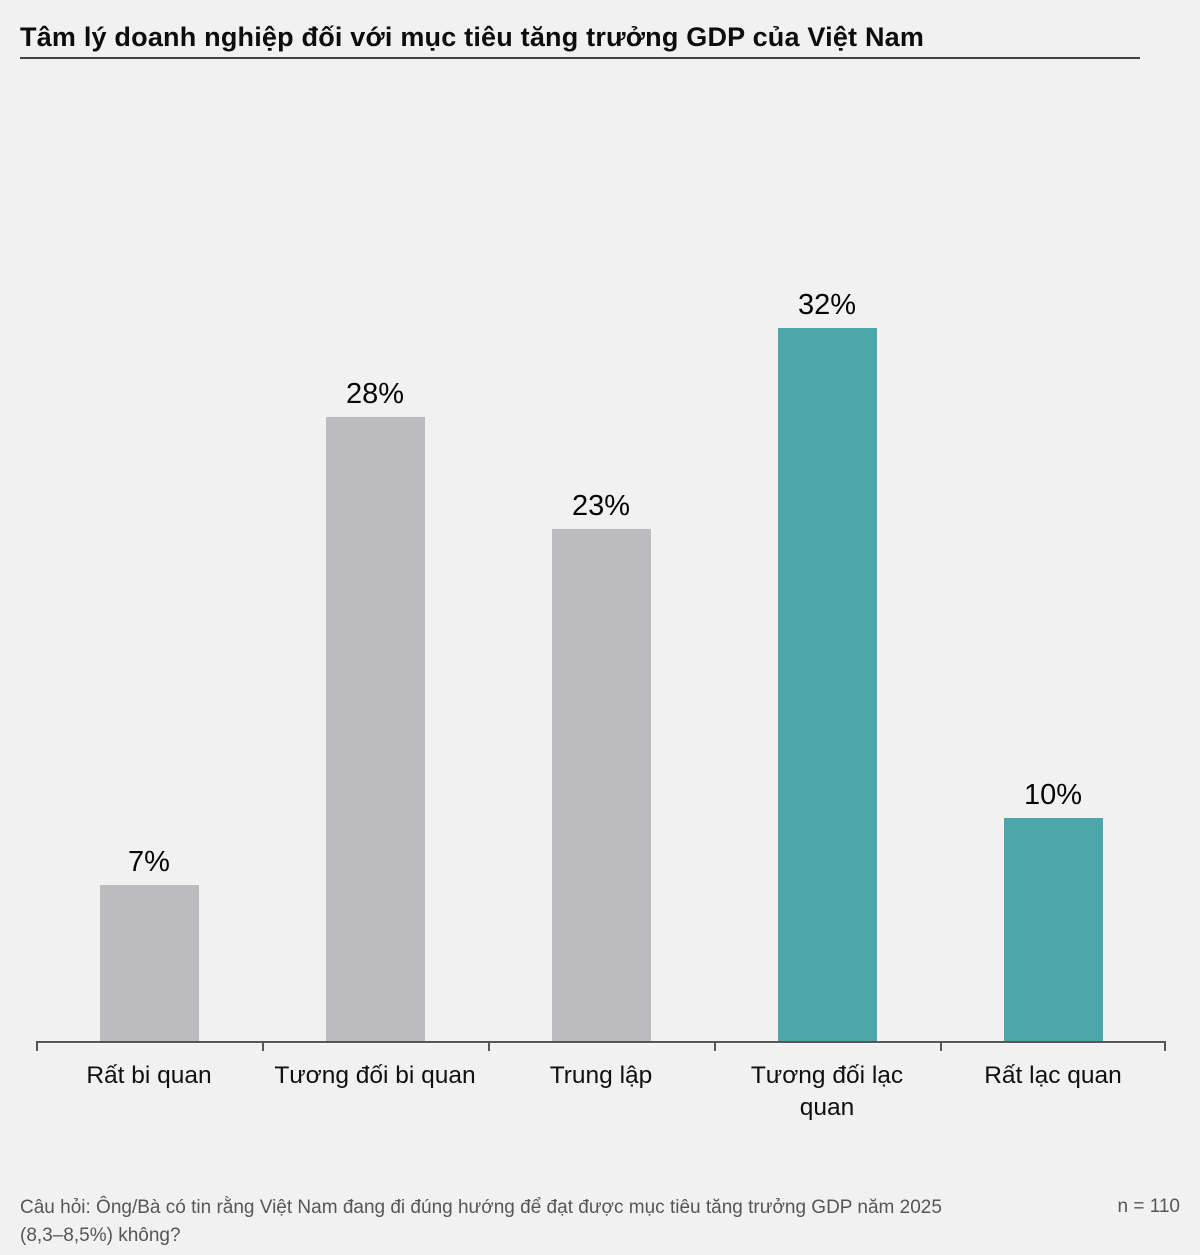  What do you see at coordinates (1148, 1206) in the screenshot?
I see `sample-size: n = 110` at bounding box center [1148, 1206].